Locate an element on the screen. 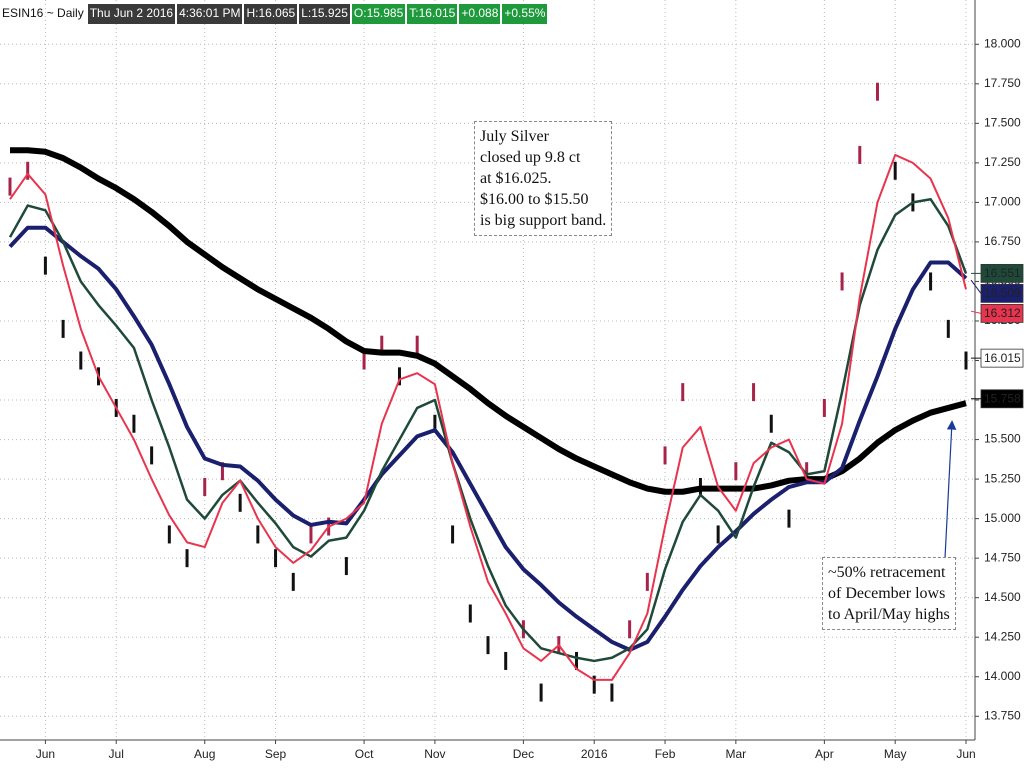 Image resolution: width=1024 pixels, height=768 pixels. date: Thu Jun 2 2016 is located at coordinates (131, 14).